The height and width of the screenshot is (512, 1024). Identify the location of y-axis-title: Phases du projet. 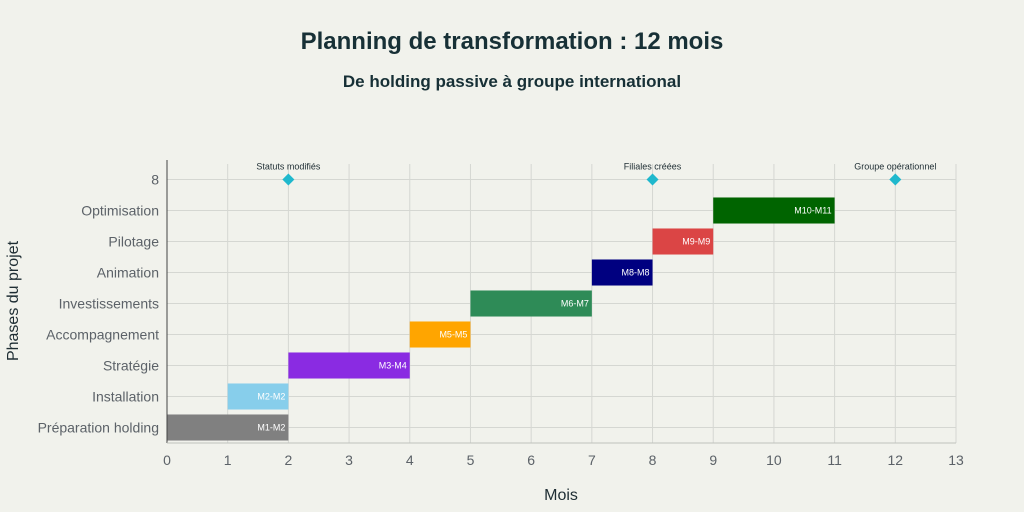
(13, 300).